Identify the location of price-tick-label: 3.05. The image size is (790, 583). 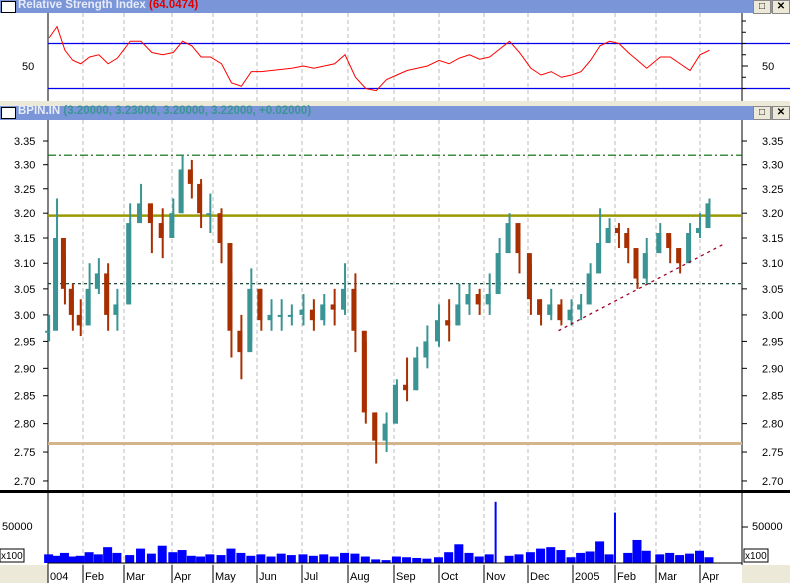
(24, 290).